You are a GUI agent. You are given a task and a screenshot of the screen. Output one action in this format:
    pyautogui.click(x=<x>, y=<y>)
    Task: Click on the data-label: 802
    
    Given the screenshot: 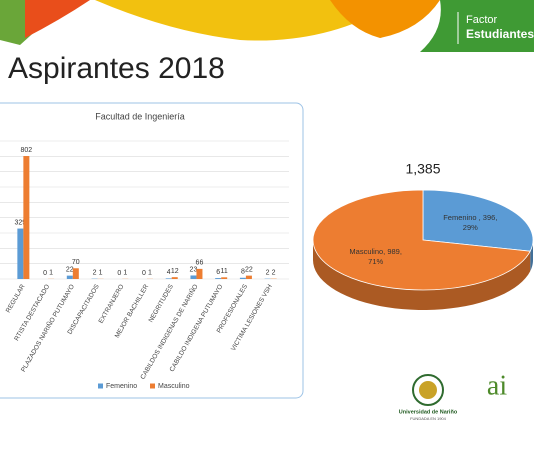 What is the action you would take?
    pyautogui.click(x=27, y=150)
    